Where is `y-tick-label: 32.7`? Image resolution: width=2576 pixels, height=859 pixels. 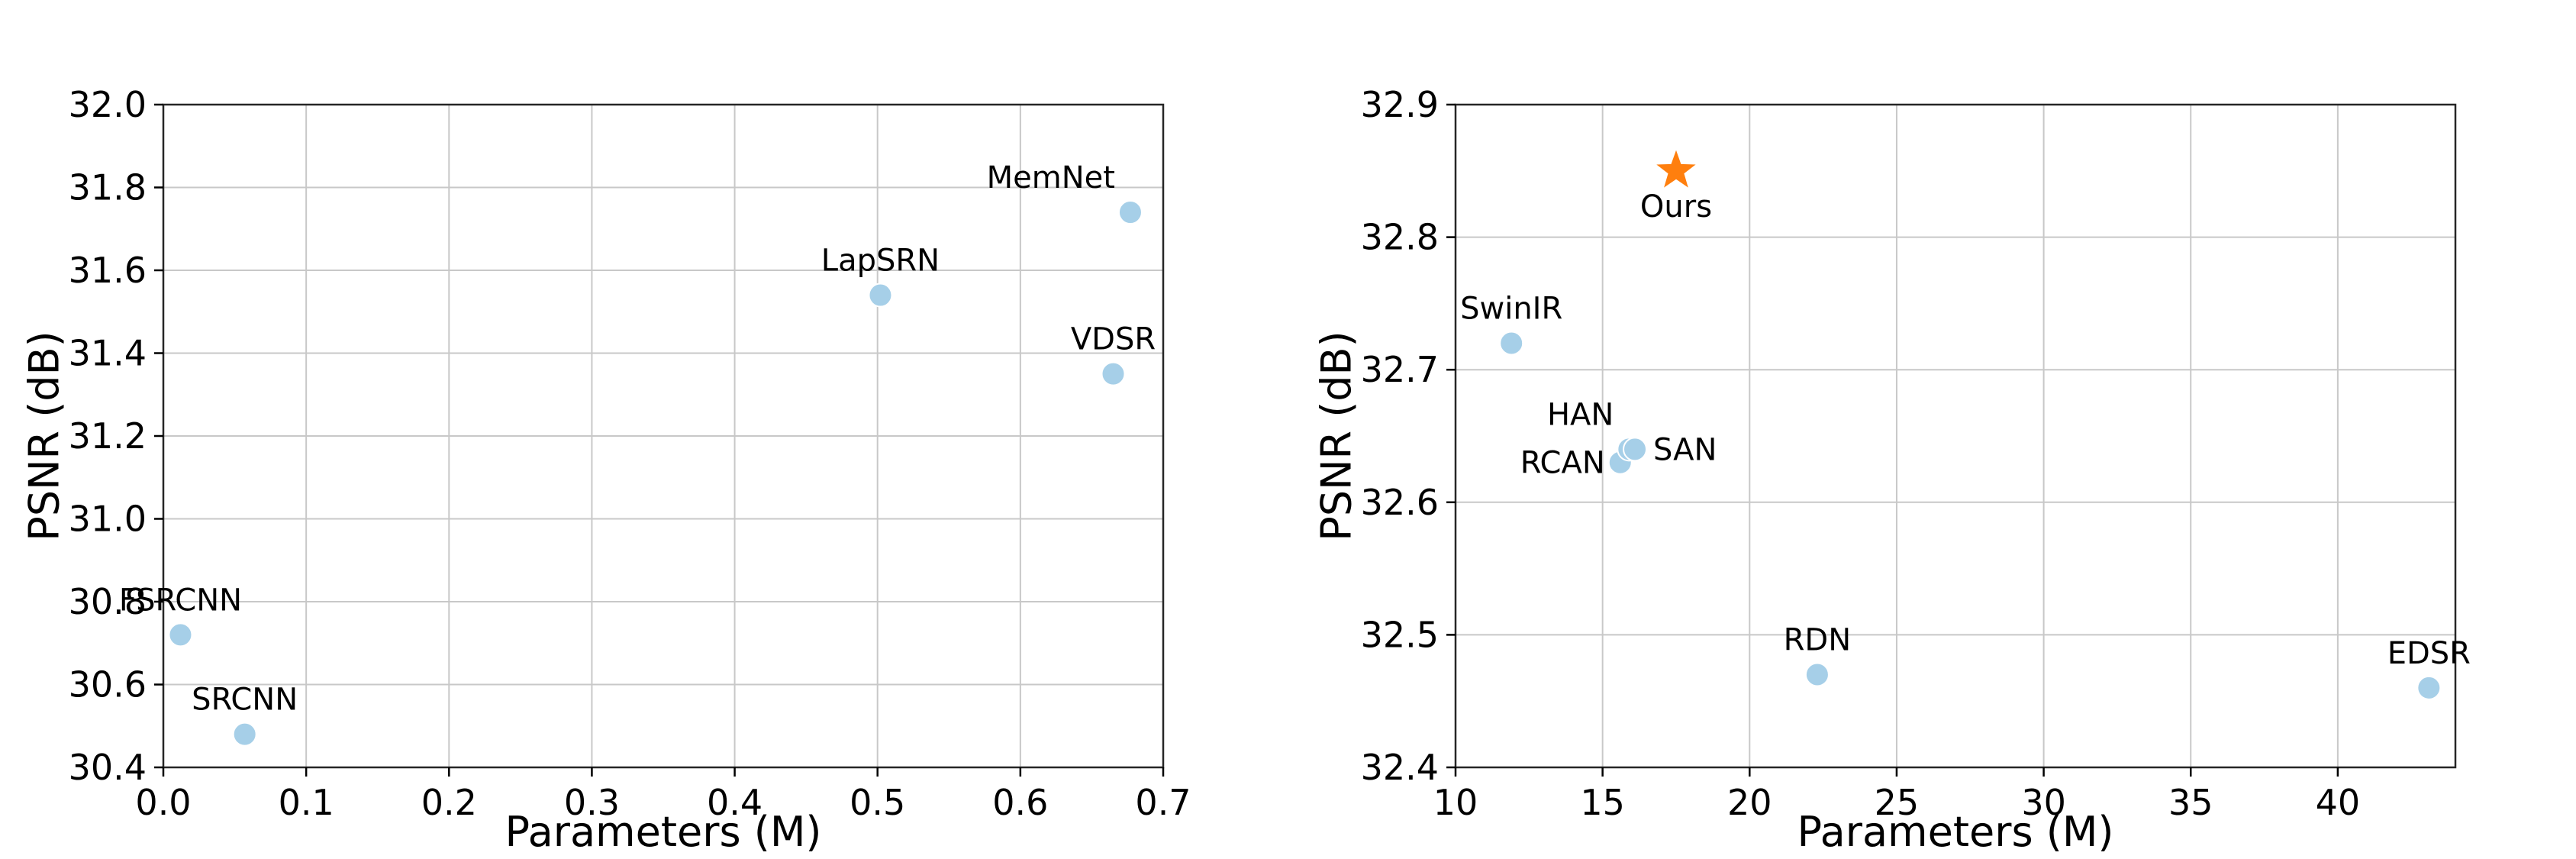 y-tick-label: 32.7 is located at coordinates (1400, 369).